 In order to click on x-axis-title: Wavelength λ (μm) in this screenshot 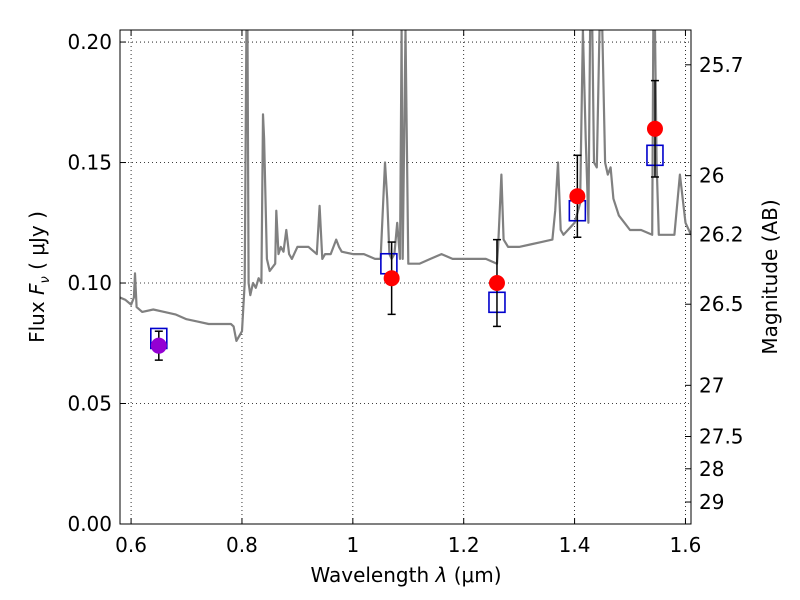, I will do `click(405, 575)`.